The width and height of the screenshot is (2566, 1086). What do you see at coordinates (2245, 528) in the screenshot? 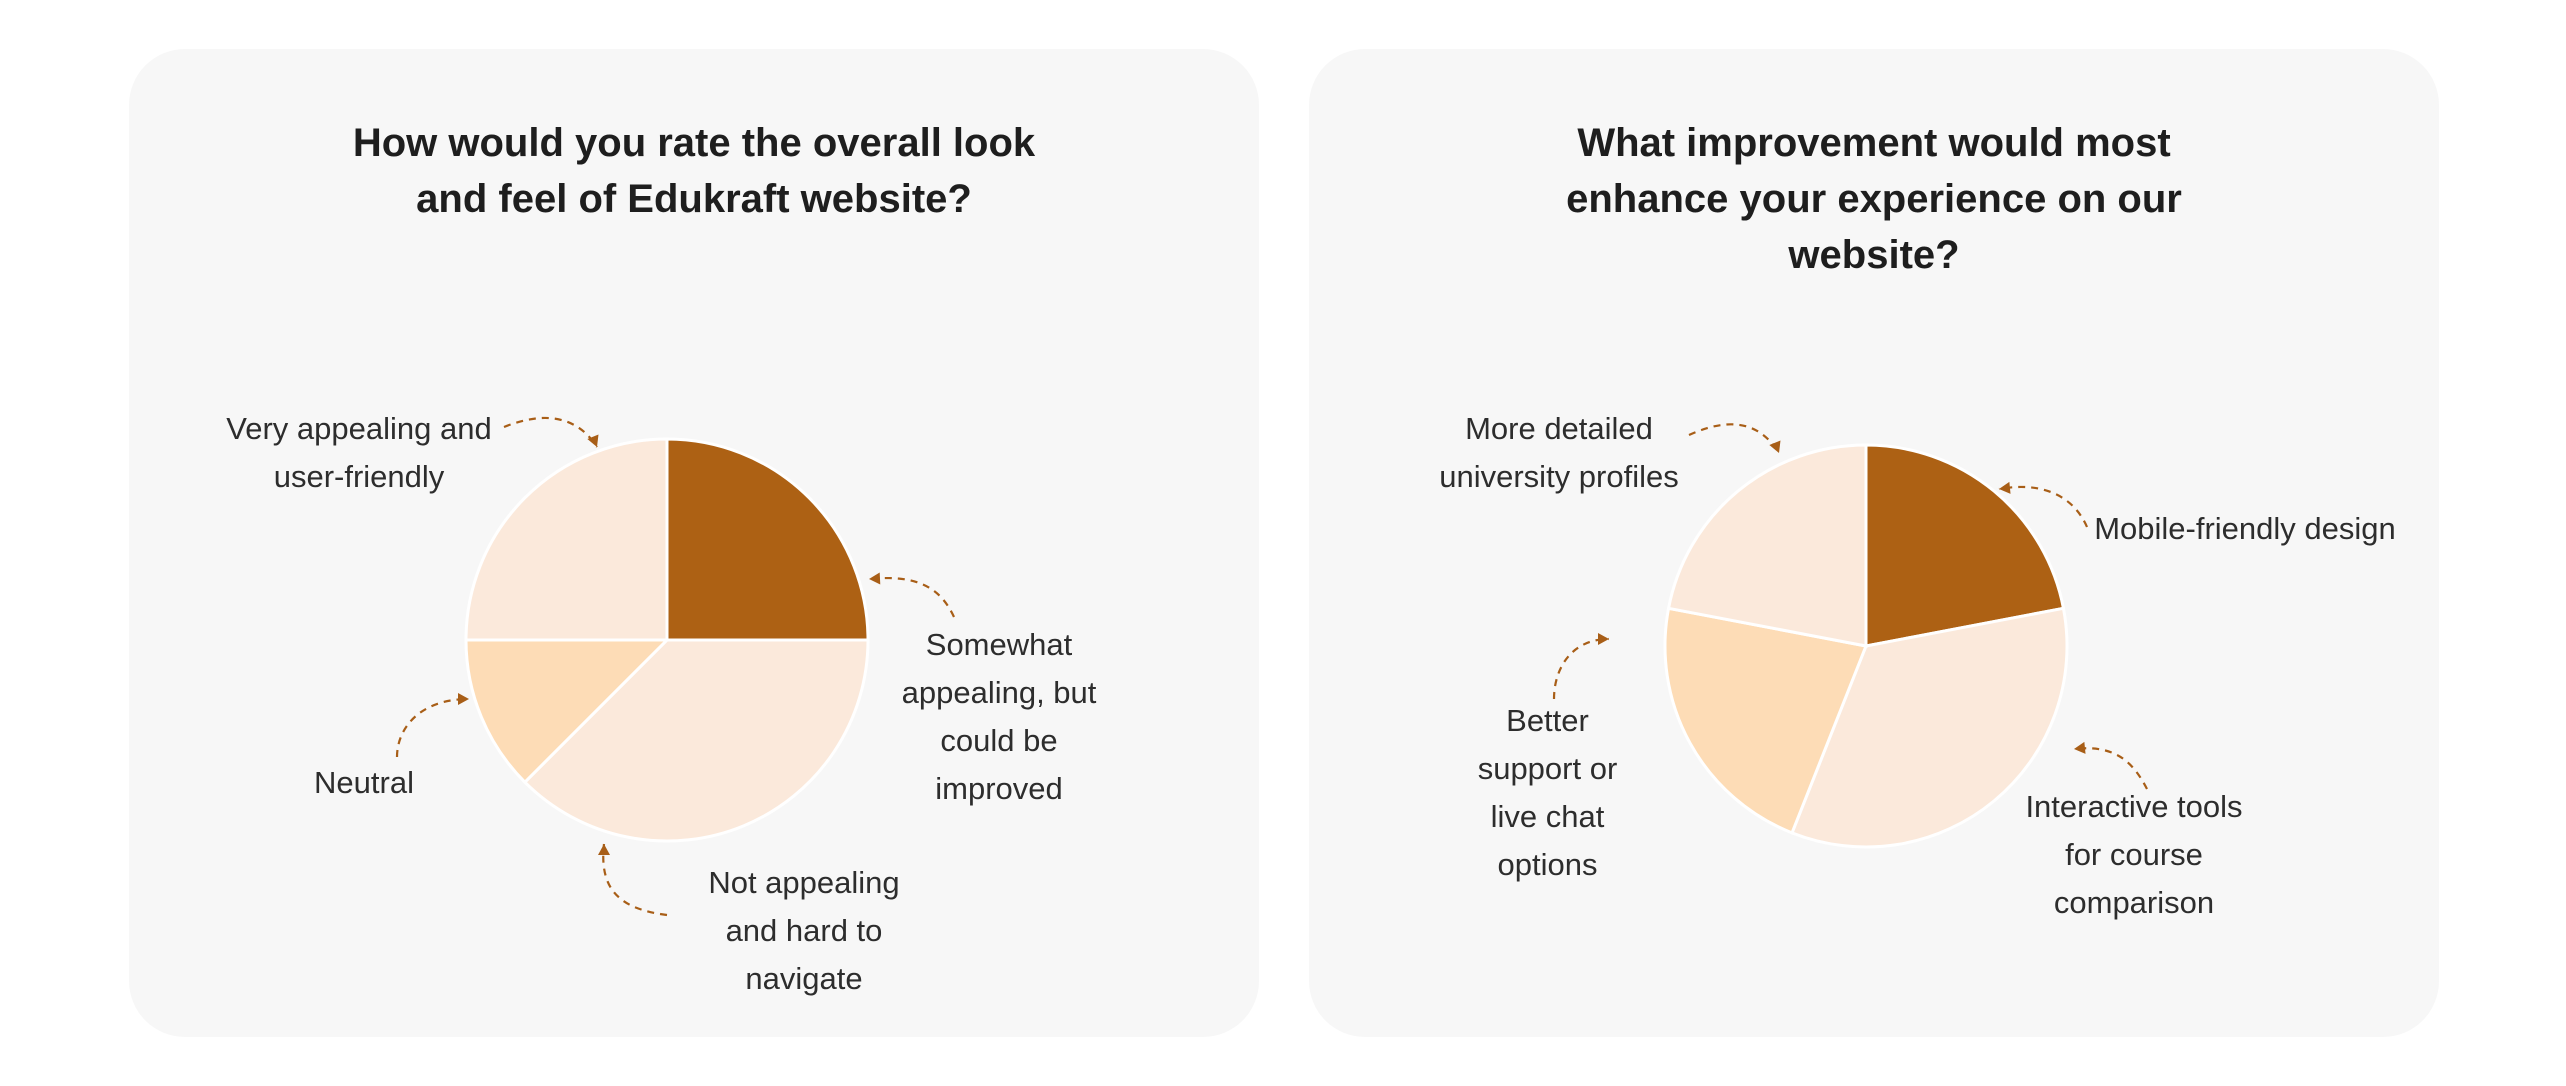
I see `slice-label-mobile-friendly: Mobile-friendly design` at bounding box center [2245, 528].